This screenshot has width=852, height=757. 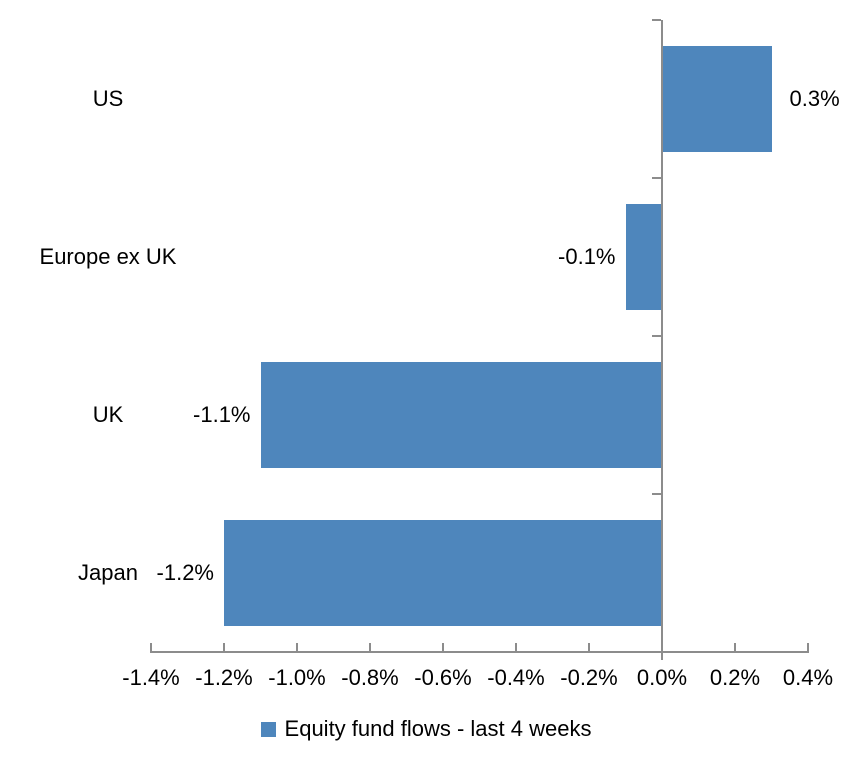 I want to click on category-label-japan: Japan, so click(x=108, y=572).